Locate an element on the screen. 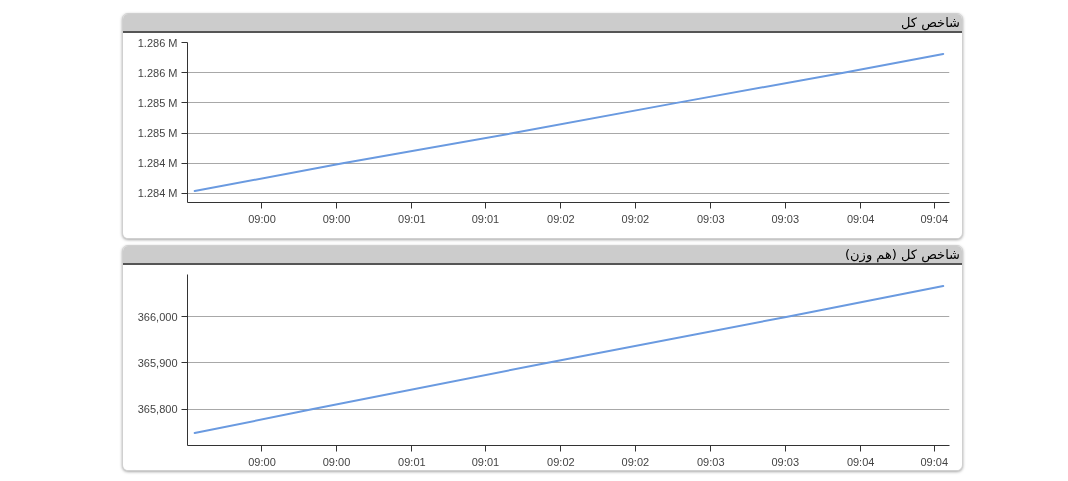 This screenshot has width=1068, height=481. chart-title: شاخص کل is located at coordinates (930, 22).